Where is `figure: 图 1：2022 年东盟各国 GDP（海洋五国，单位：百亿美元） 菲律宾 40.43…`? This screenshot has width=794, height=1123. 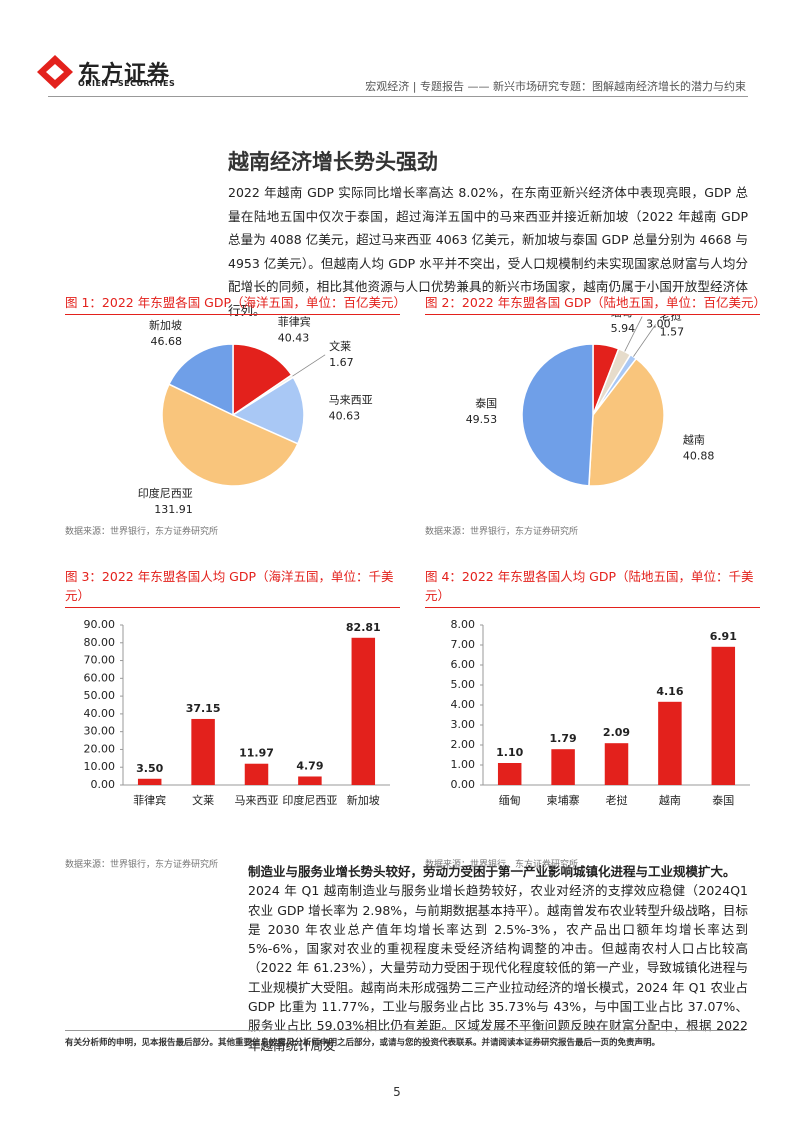 figure: 图 1：2022 年东盟各国 GDP（海洋五国，单位：百亿美元） 菲律宾 40.43… is located at coordinates (235, 415).